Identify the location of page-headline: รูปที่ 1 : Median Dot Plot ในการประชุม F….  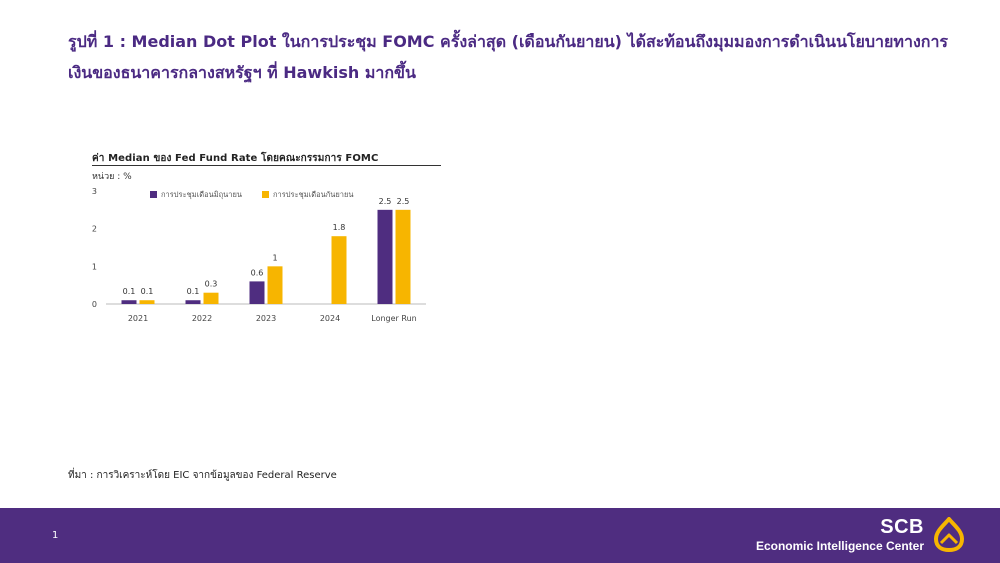
(508, 57).